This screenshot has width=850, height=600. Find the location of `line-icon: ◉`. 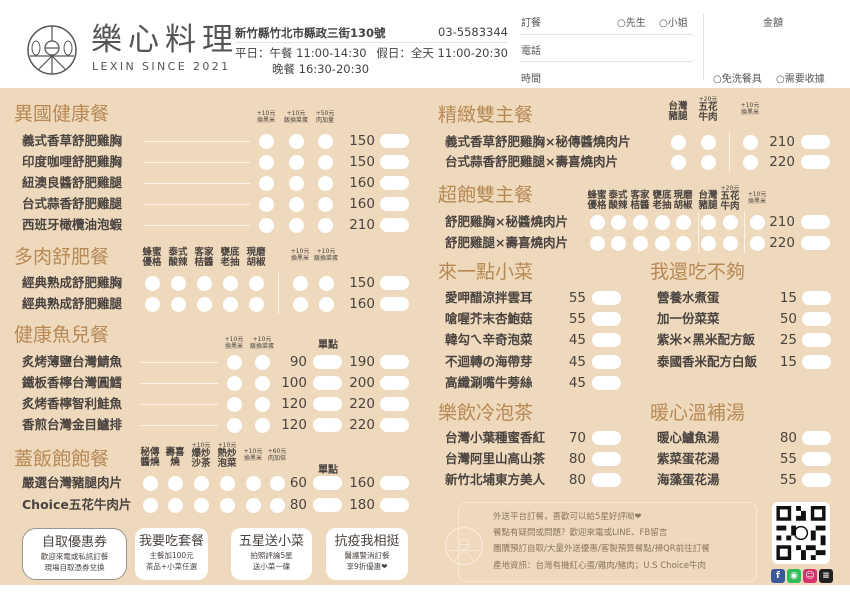

line-icon: ◉ is located at coordinates (794, 576).